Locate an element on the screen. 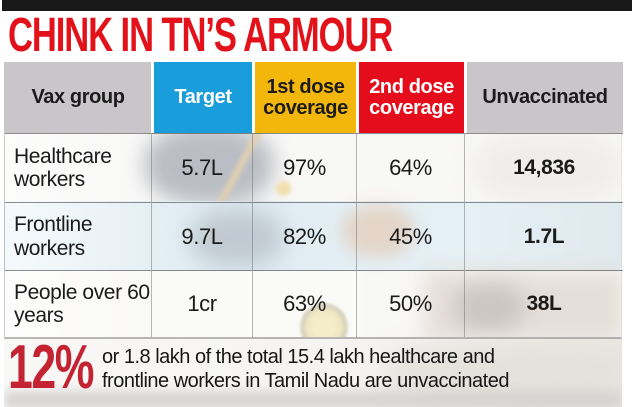 Image resolution: width=635 pixels, height=407 pixels. cell-dose2: 64% is located at coordinates (410, 167).